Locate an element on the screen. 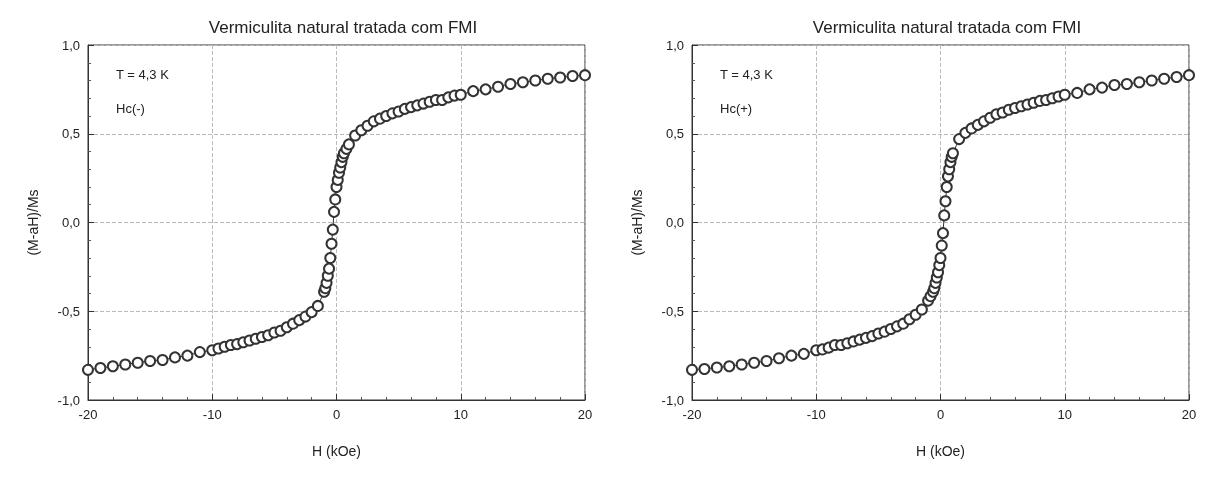 The width and height of the screenshot is (1217, 477). annotation: Hc(-) is located at coordinates (130, 108).